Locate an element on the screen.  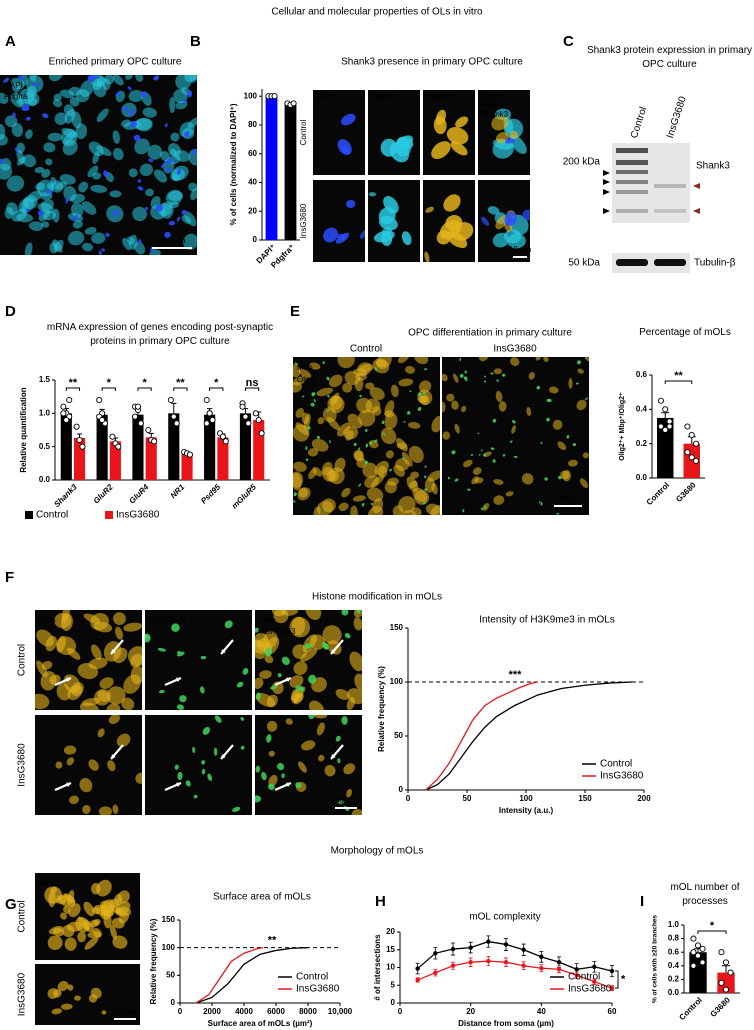
series-line is located at coordinates (529, 736).